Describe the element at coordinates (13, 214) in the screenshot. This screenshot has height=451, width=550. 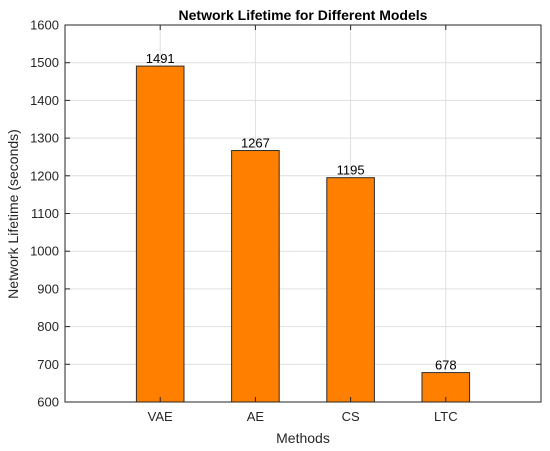
I see `y-axis-label: Network Lifetime (seconds)` at that location.